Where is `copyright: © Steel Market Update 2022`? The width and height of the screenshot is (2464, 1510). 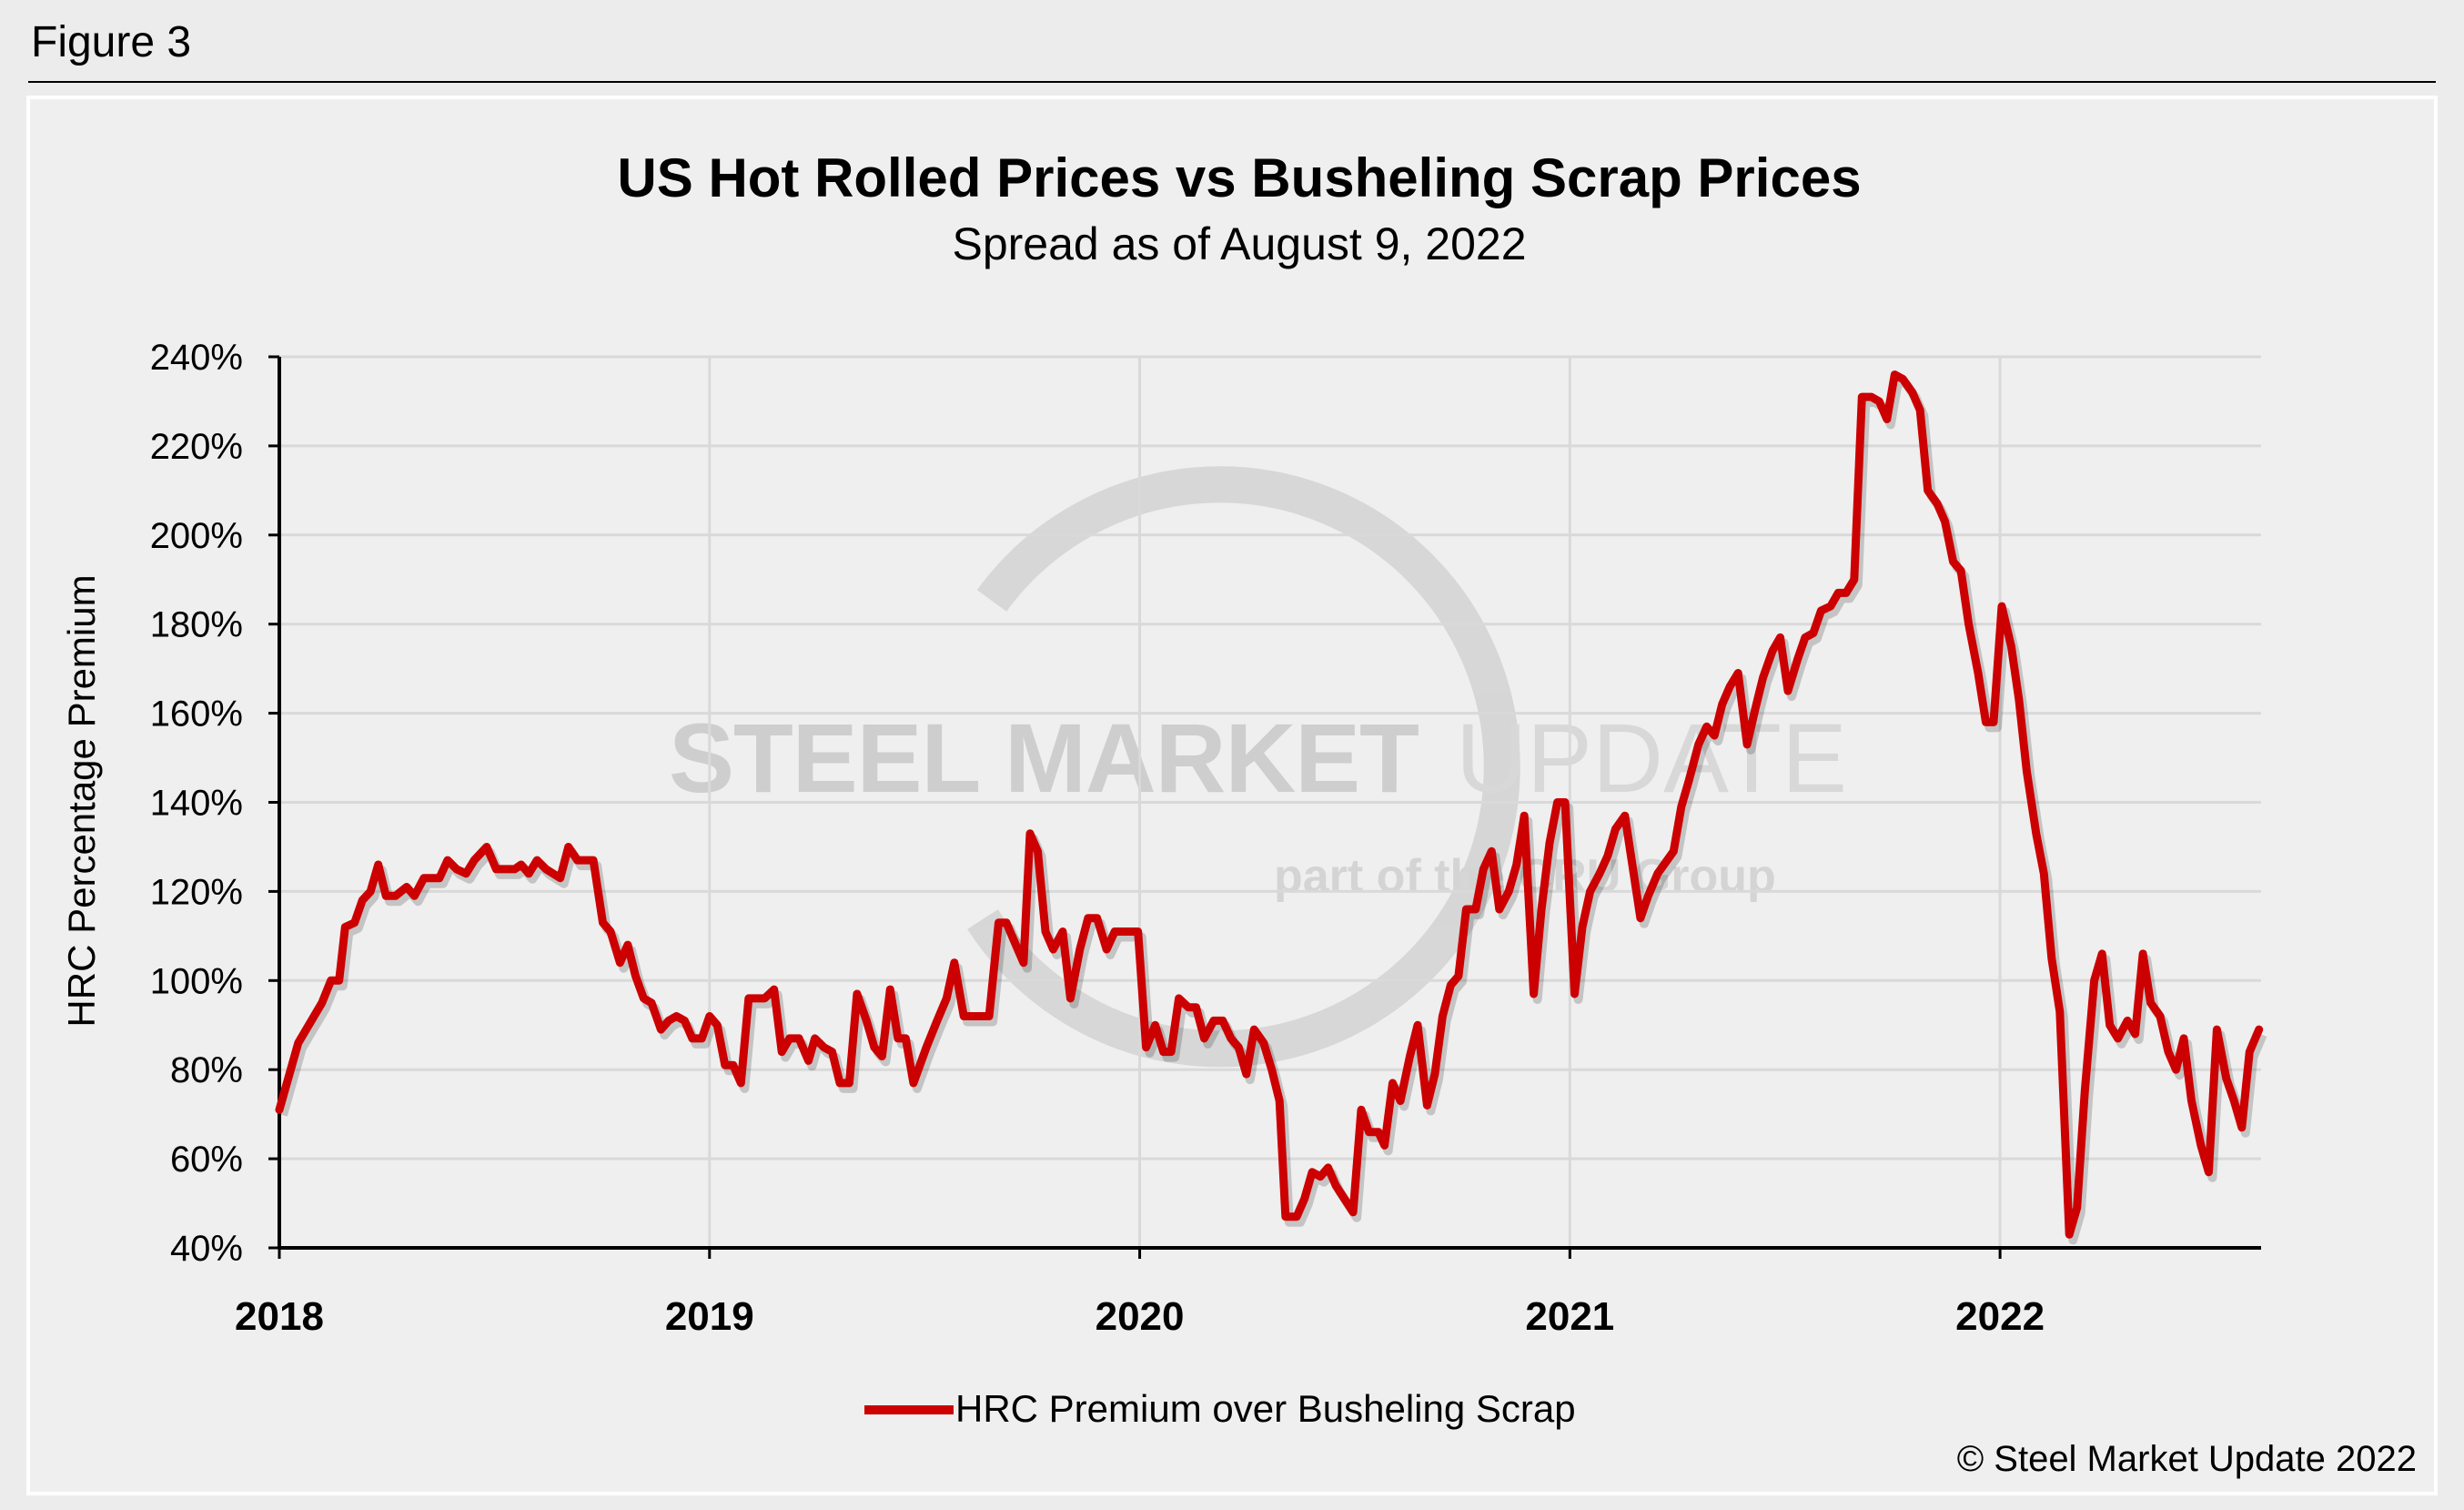 copyright: © Steel Market Update 2022 is located at coordinates (2187, 1459).